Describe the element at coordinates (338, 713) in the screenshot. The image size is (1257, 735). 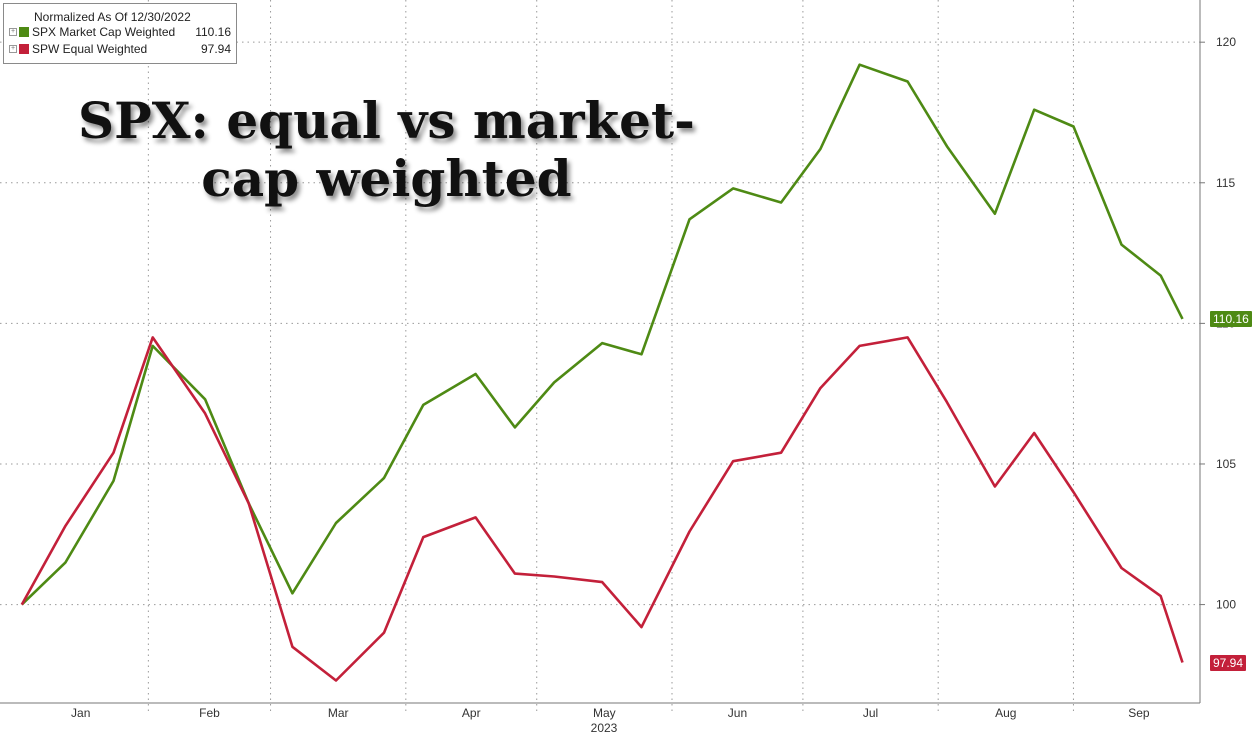
I see `x-tick-label: Mar` at that location.